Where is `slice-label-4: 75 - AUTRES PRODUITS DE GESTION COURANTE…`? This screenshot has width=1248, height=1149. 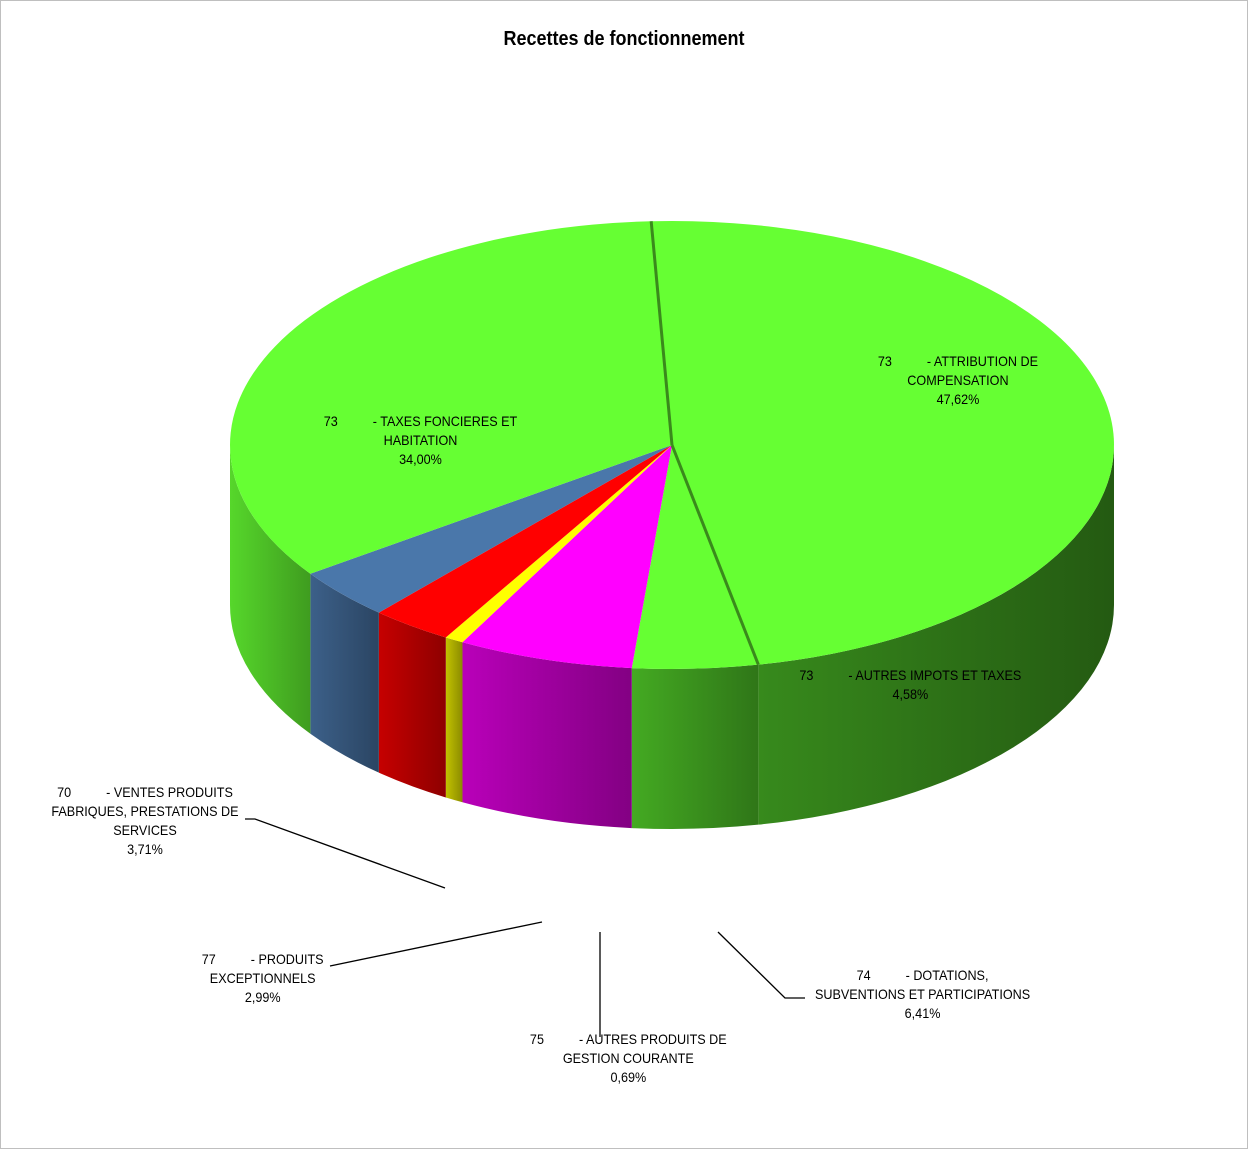 slice-label-4: 75 - AUTRES PRODUITS DE GESTION COURANTE… is located at coordinates (627, 1058).